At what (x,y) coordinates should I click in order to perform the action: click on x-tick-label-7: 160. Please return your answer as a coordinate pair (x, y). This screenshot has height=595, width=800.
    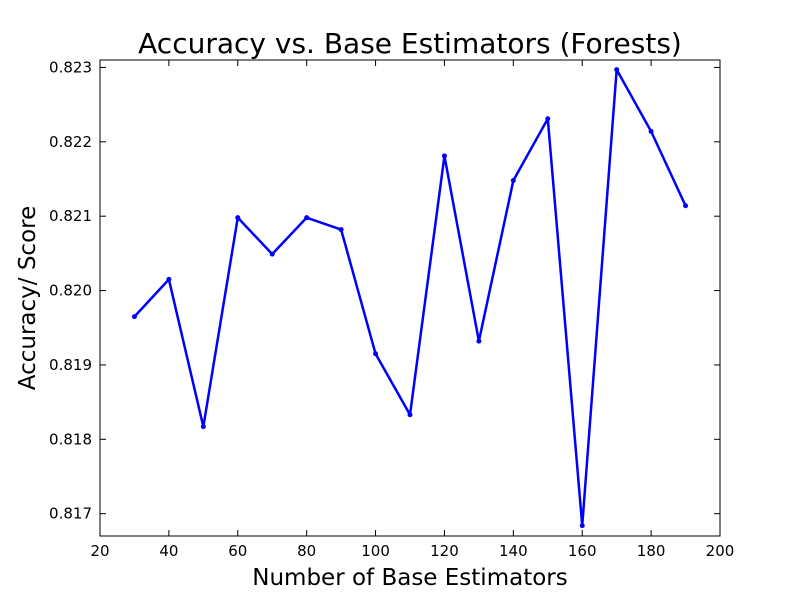
    Looking at the image, I should click on (582, 551).